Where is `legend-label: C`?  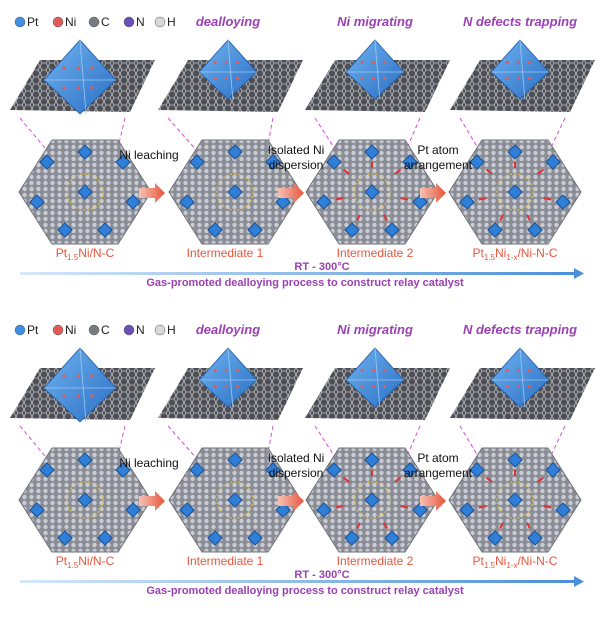
legend-label: C is located at coordinates (105, 330).